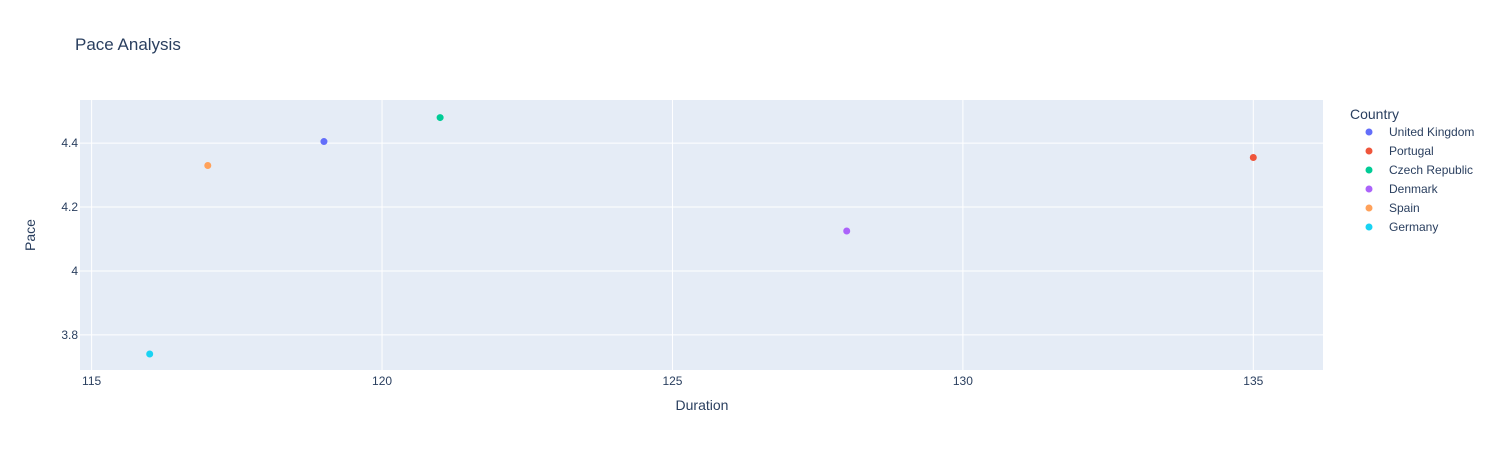  Describe the element at coordinates (1404, 208) in the screenshot. I see `legend-label: Spain` at that location.